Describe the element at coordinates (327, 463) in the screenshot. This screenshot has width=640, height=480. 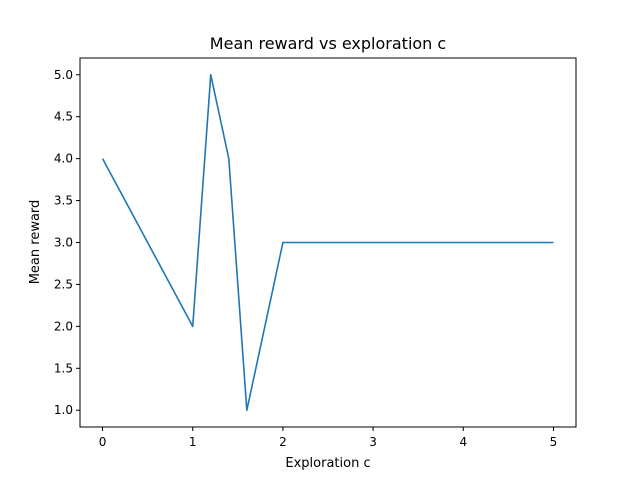
I see `x-axis-label: Exploration c` at that location.